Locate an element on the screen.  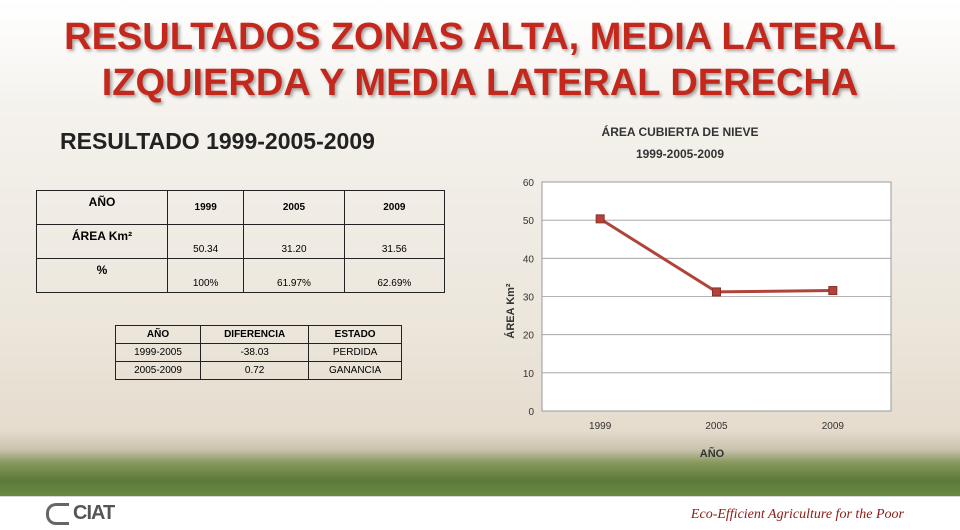
y-tick-label: 30 is located at coordinates (529, 298).